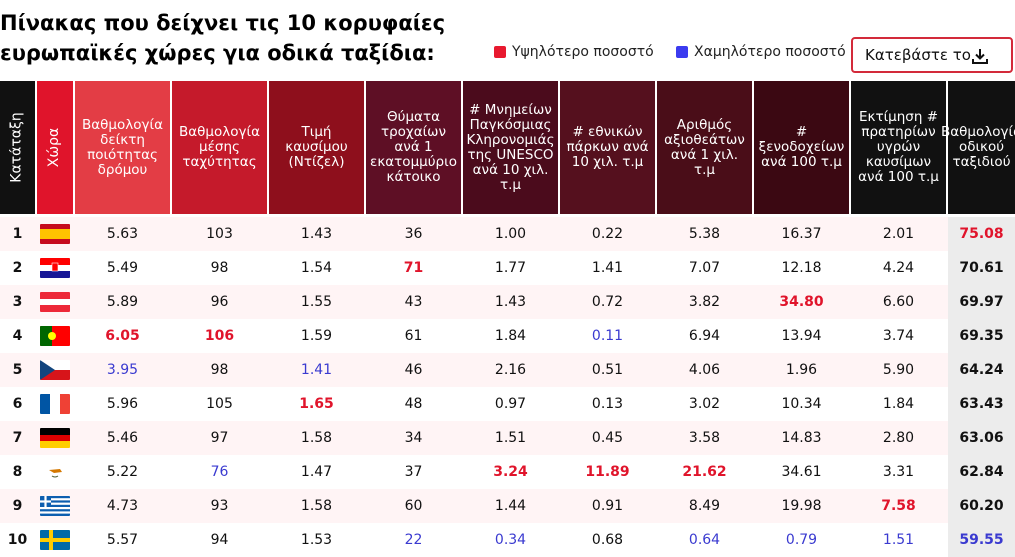 The height and width of the screenshot is (557, 1015). What do you see at coordinates (607, 268) in the screenshot?
I see `value-cell: 1.41` at bounding box center [607, 268].